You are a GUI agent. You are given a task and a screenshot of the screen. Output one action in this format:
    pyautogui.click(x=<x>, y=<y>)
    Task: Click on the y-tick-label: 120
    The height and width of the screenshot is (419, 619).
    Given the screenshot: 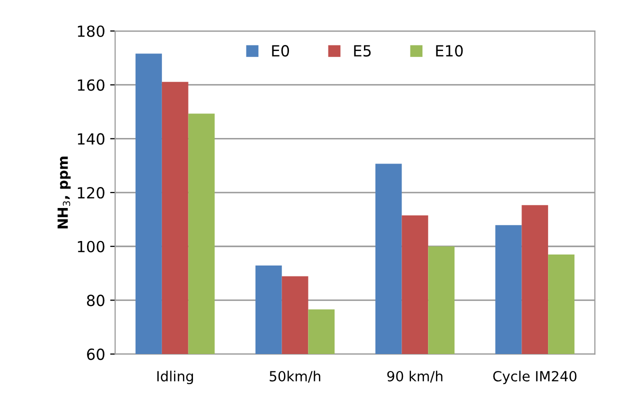 What is the action you would take?
    pyautogui.click(x=91, y=192)
    